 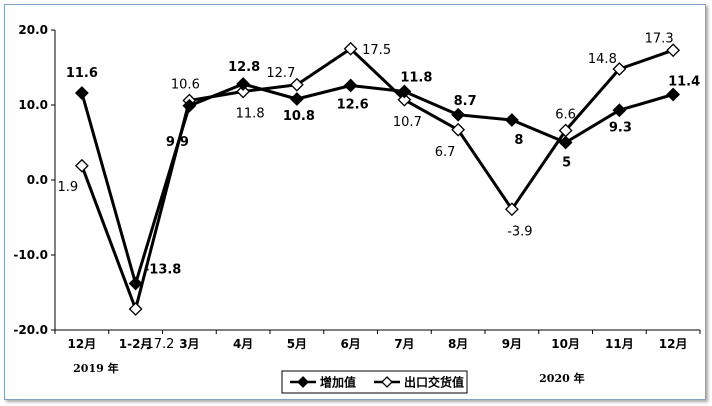 What do you see at coordinates (620, 127) in the screenshot?
I see `data-label-added-value: 9.3` at bounding box center [620, 127].